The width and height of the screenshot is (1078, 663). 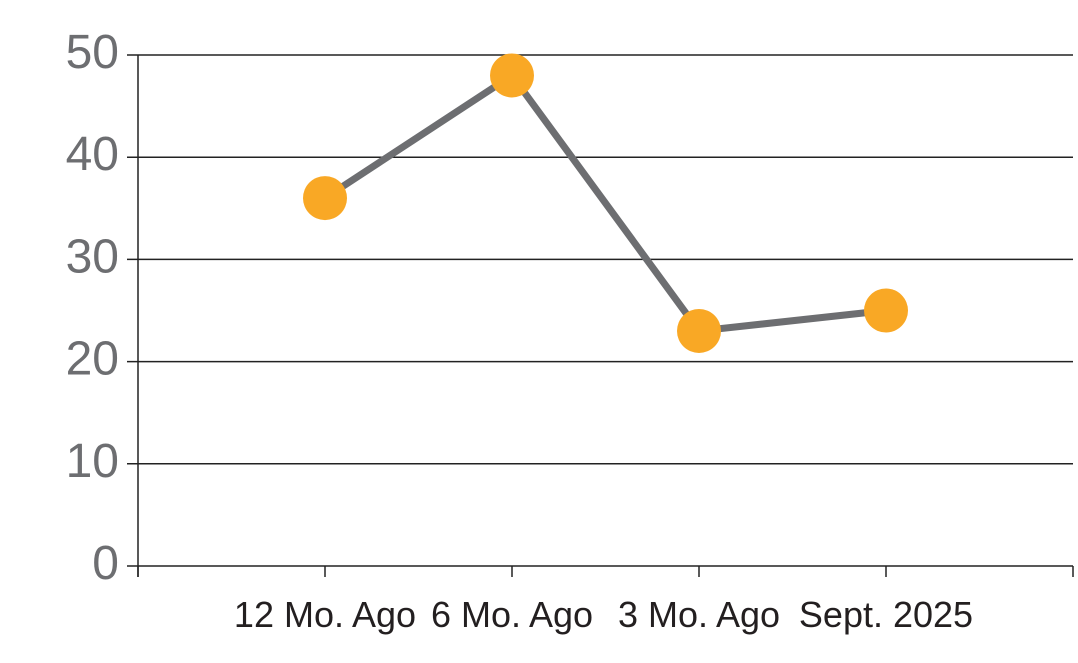 I want to click on x-tick-label: Sept. 2025, so click(x=886, y=614).